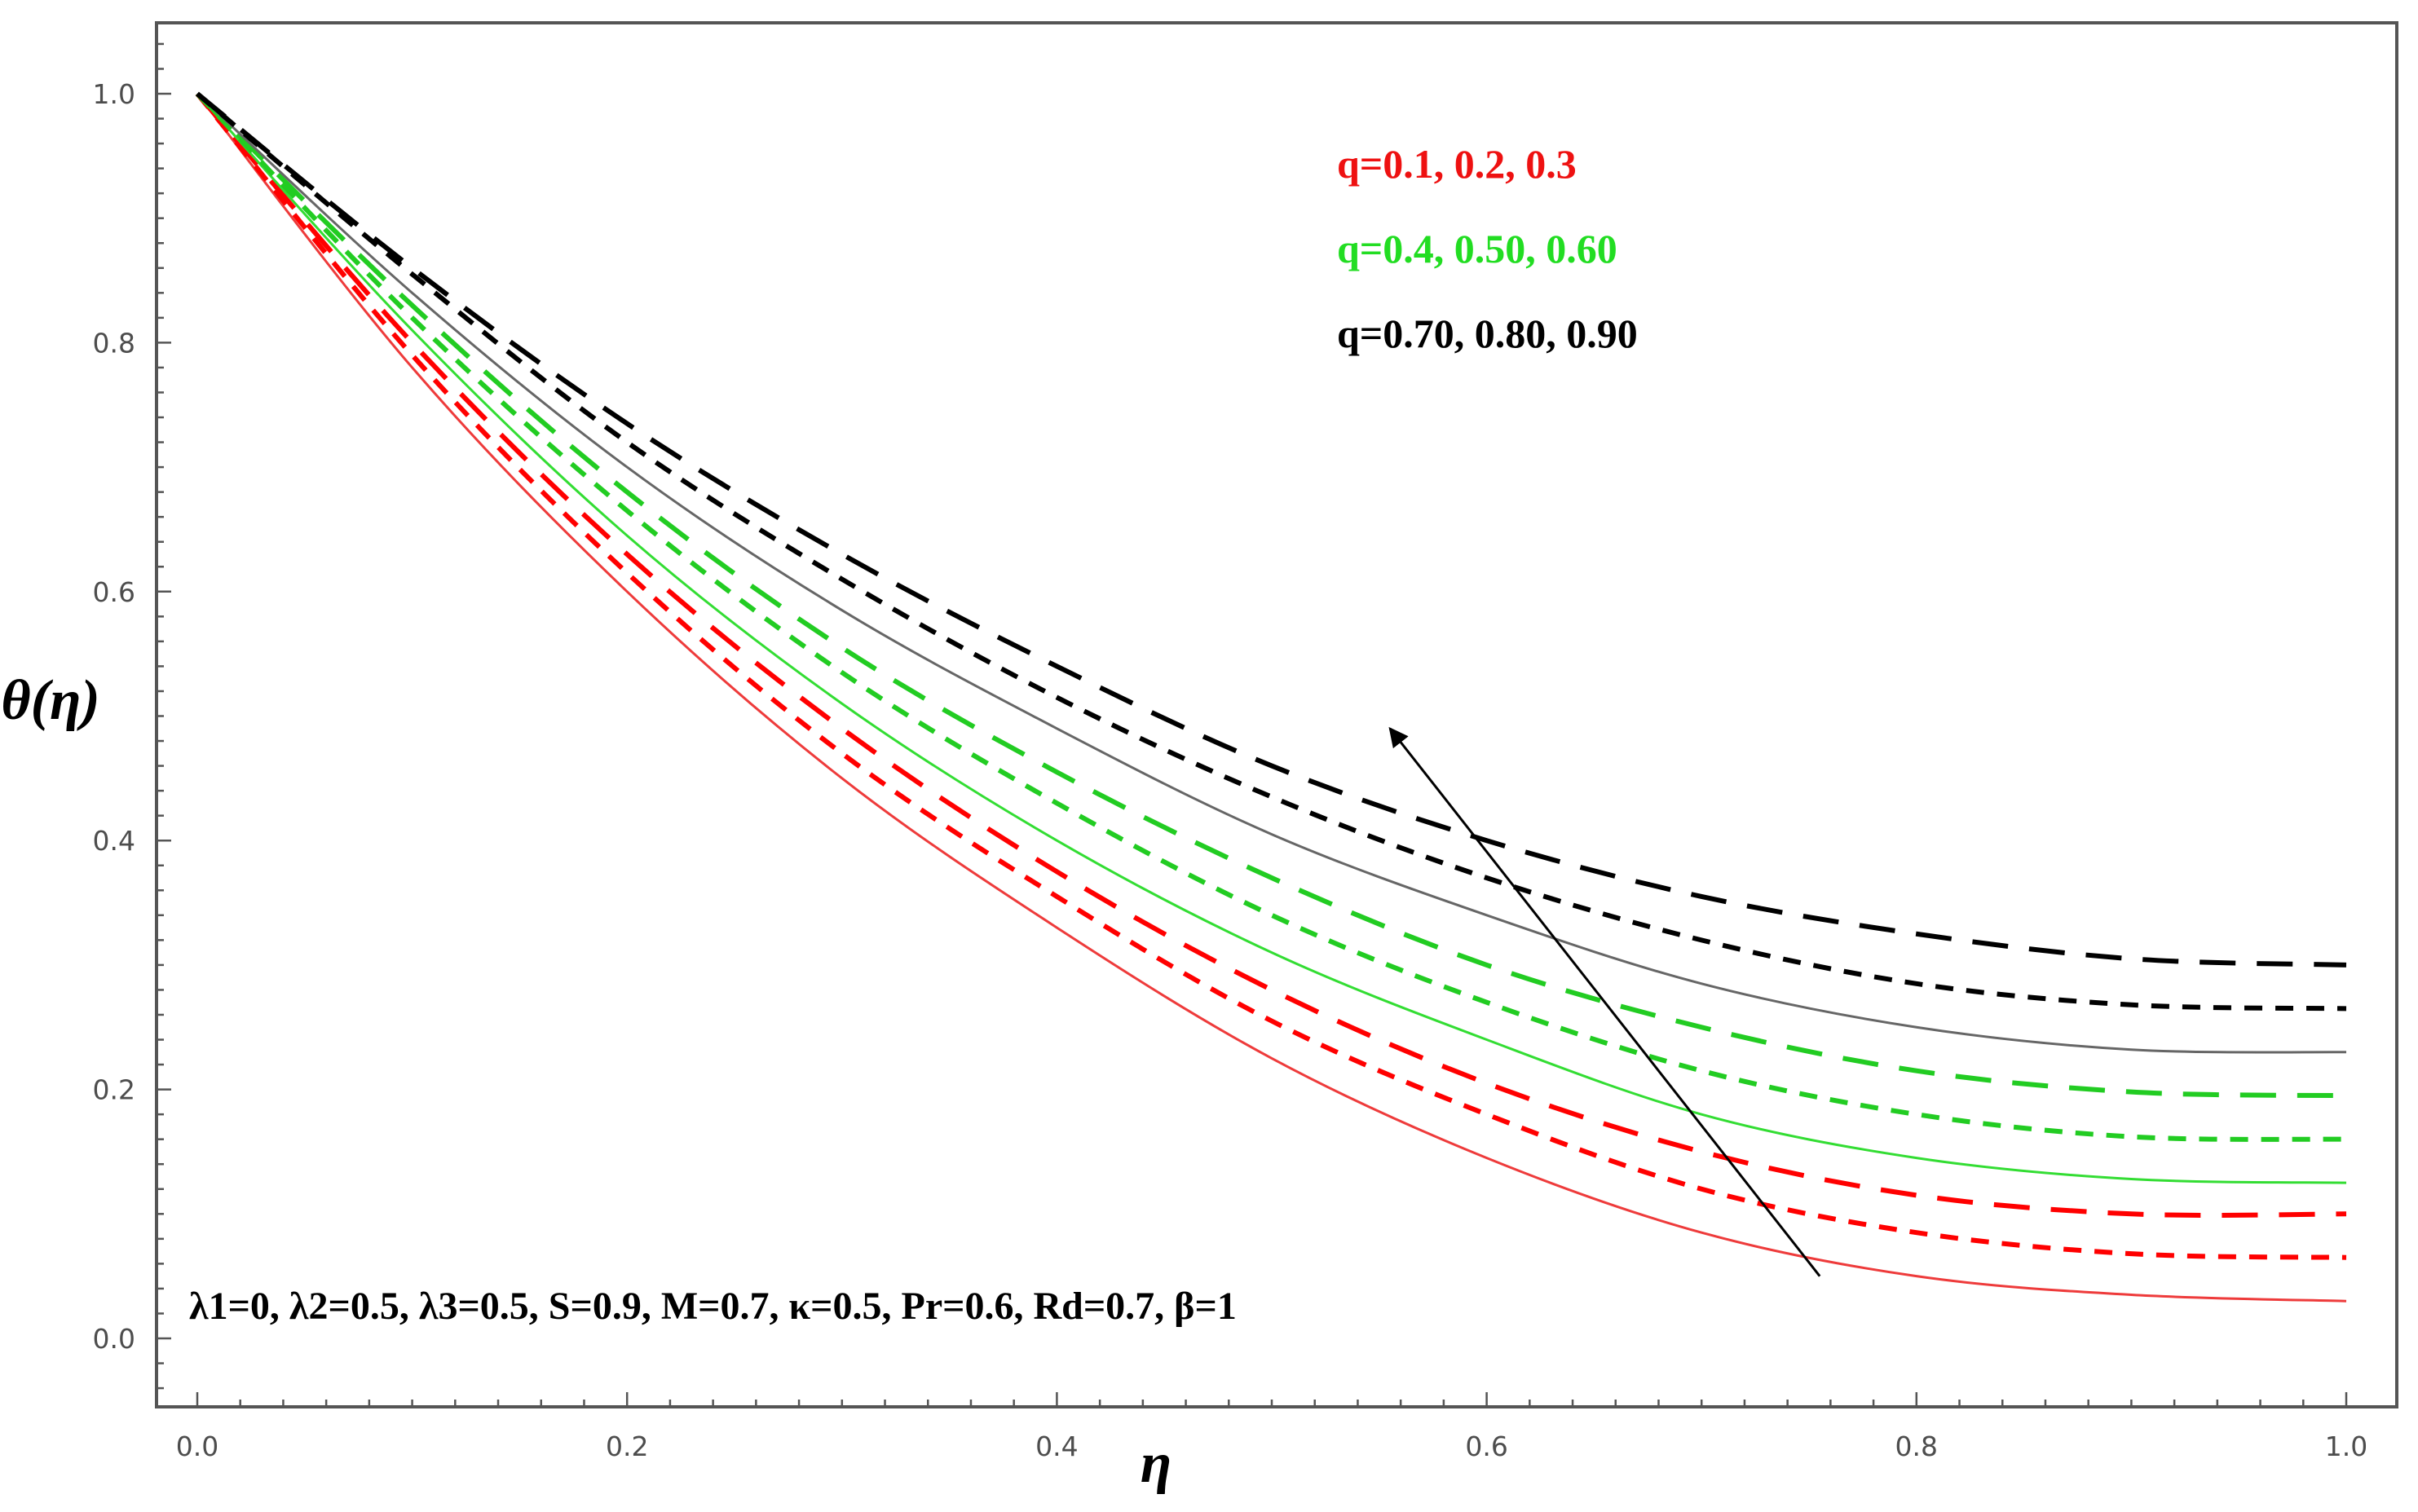 The image size is (2418, 1512). Describe the element at coordinates (114, 841) in the screenshot. I see `y-tick-label: 0.4` at that location.